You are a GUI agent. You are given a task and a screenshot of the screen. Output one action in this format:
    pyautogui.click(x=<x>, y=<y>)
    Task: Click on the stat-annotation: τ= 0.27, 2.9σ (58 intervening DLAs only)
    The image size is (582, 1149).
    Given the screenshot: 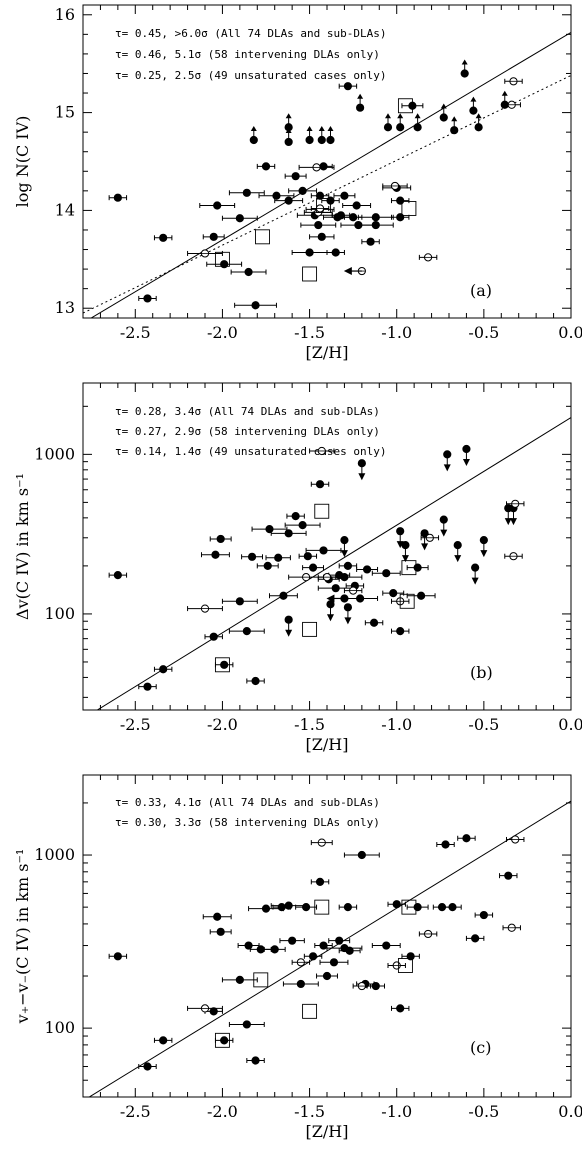 What is the action you would take?
    pyautogui.click(x=247, y=431)
    